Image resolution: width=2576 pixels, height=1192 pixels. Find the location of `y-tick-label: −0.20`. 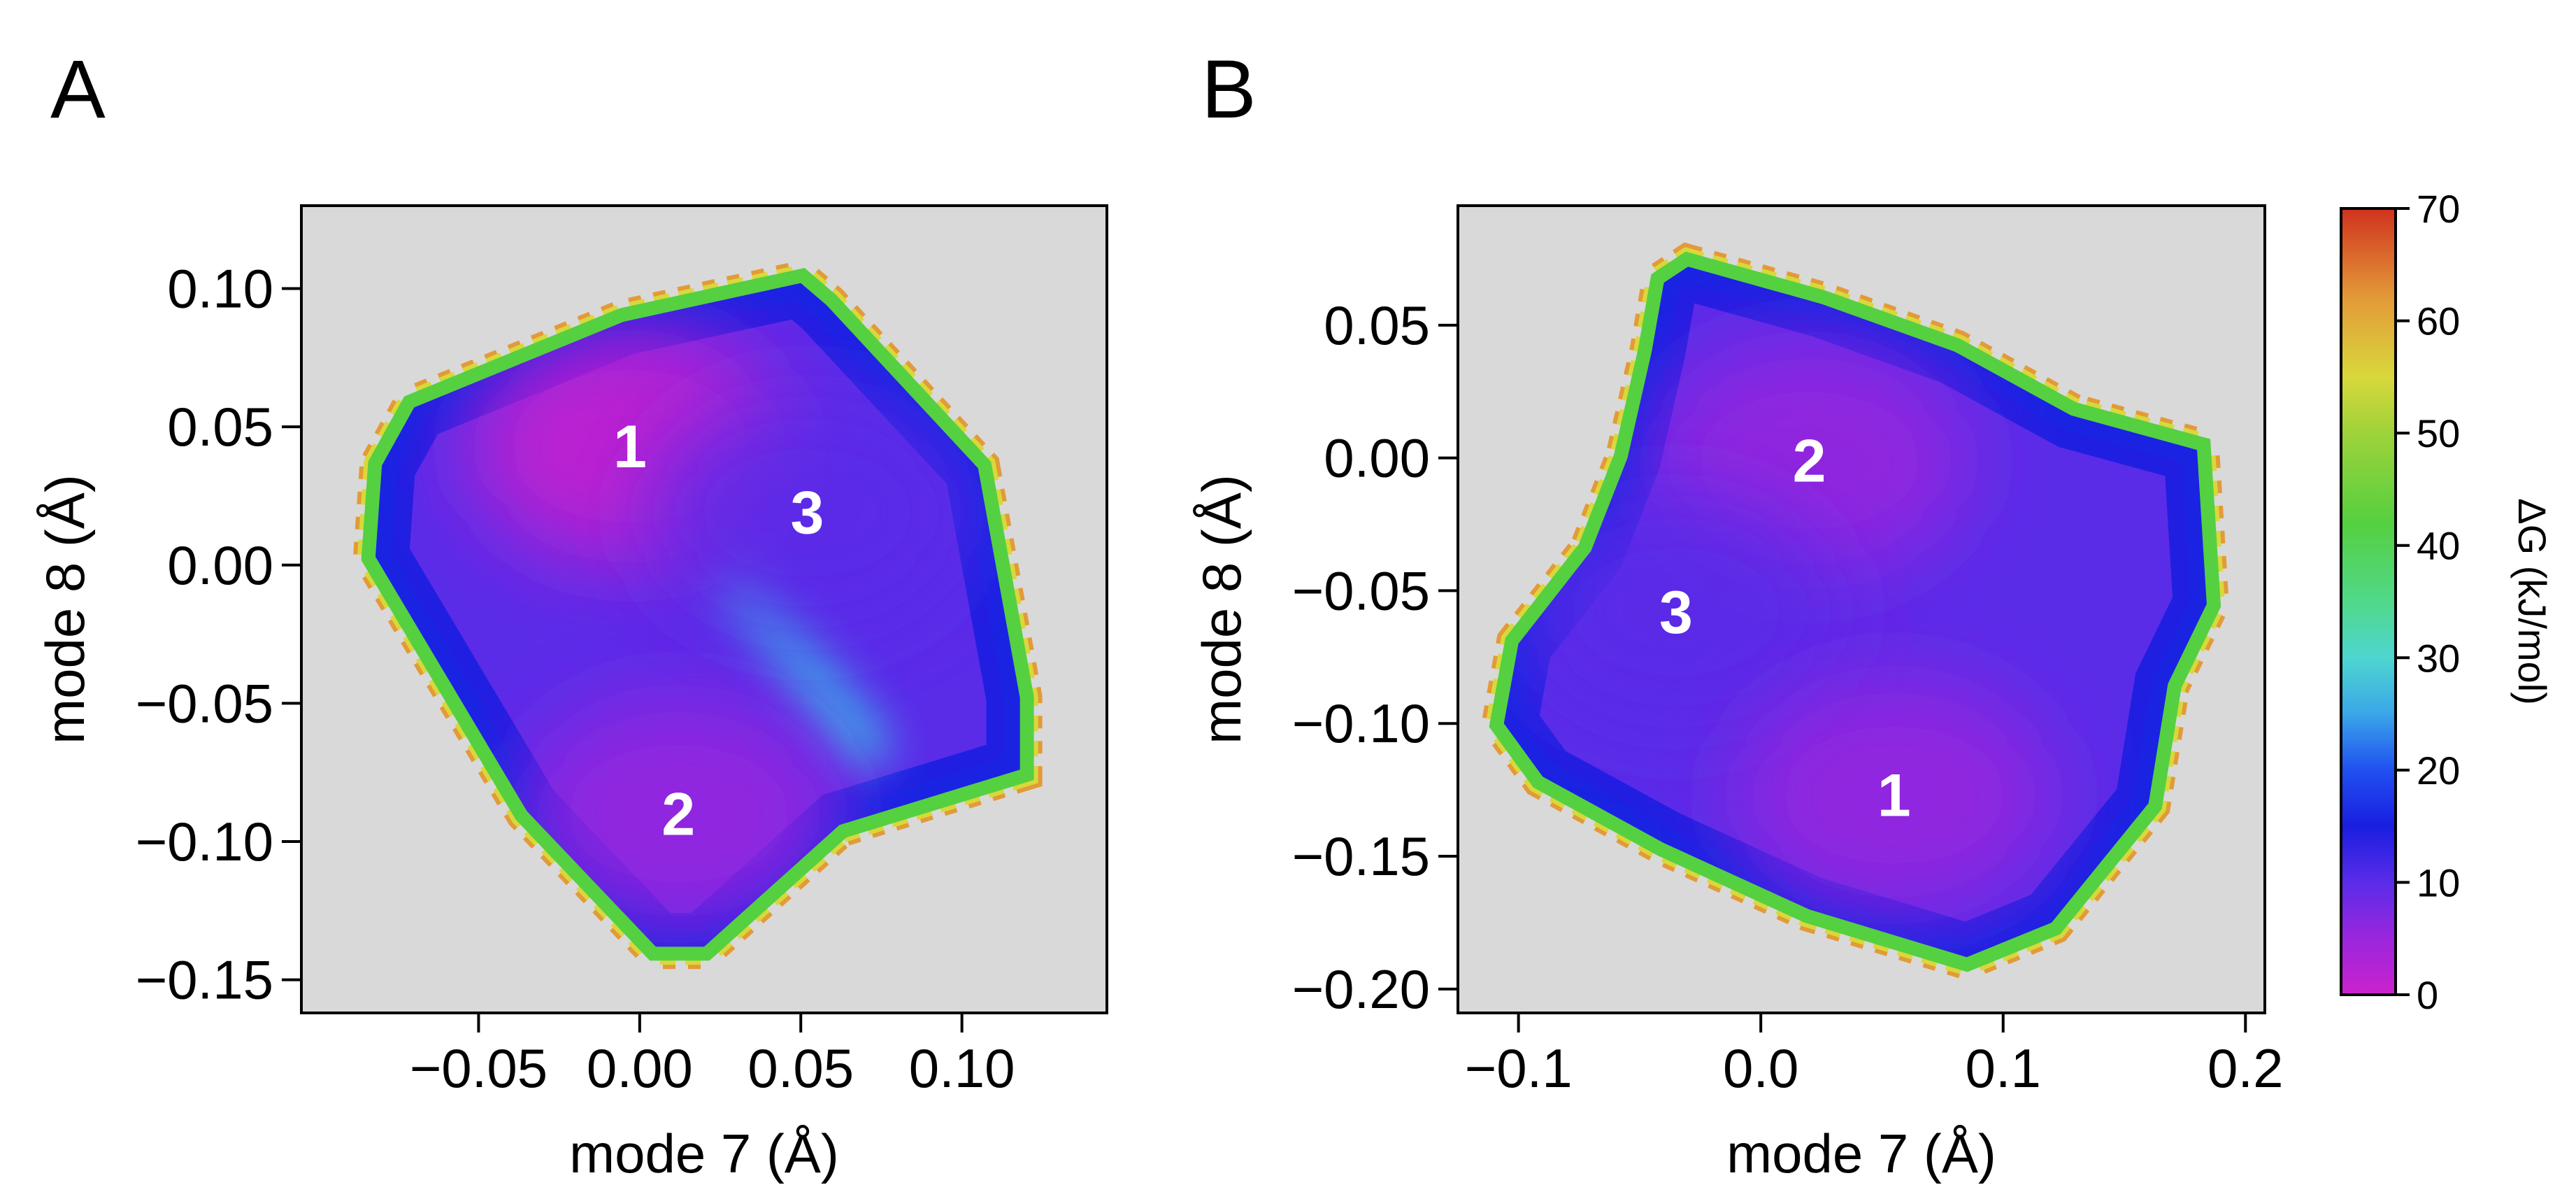

y-tick-label: −0.20 is located at coordinates (1361, 989).